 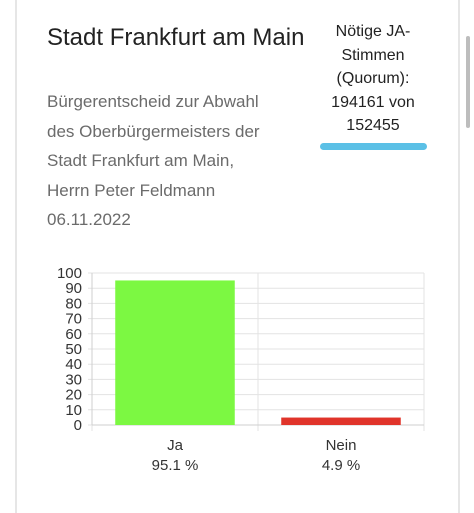 I want to click on category-label: Ja, so click(x=175, y=445).